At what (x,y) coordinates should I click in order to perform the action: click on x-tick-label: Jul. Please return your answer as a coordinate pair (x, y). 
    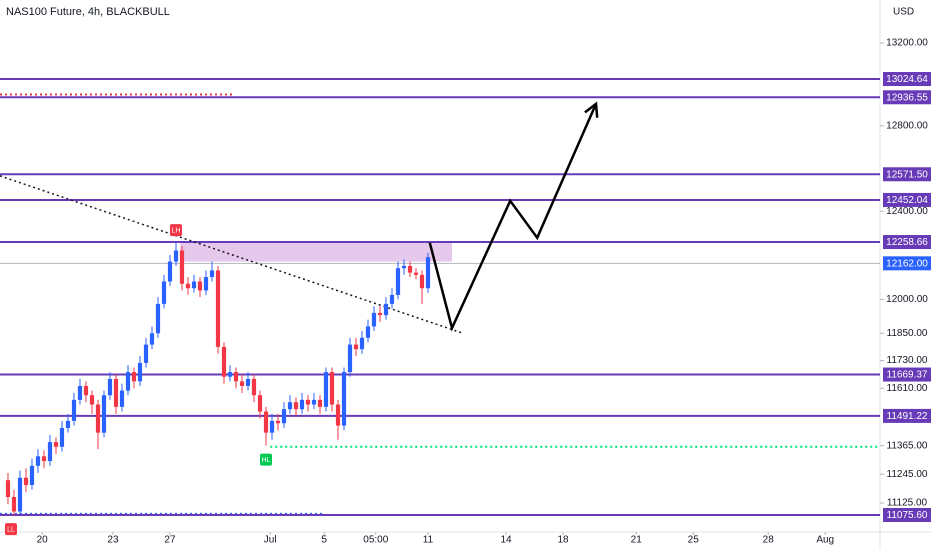
    Looking at the image, I should click on (270, 540).